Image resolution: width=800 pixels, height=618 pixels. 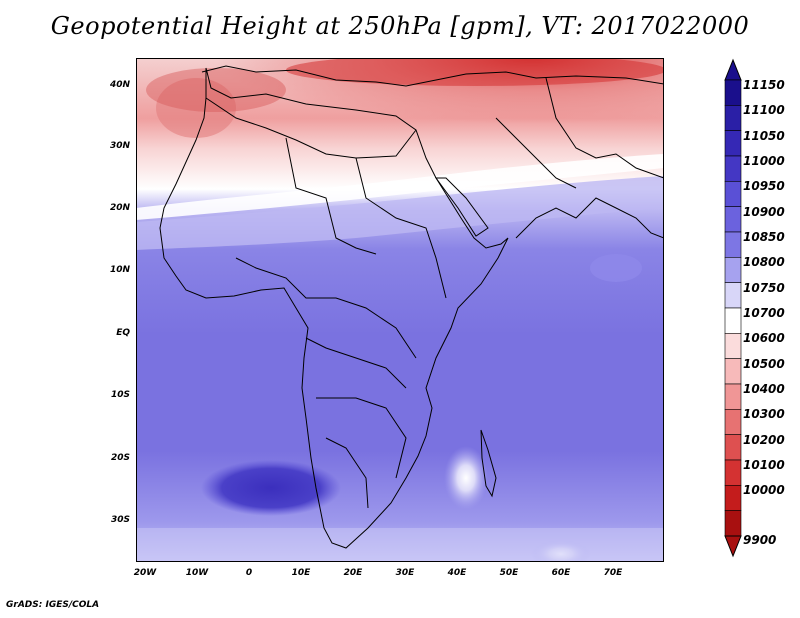 I want to click on lon-label-70e: 70E, so click(x=613, y=573).